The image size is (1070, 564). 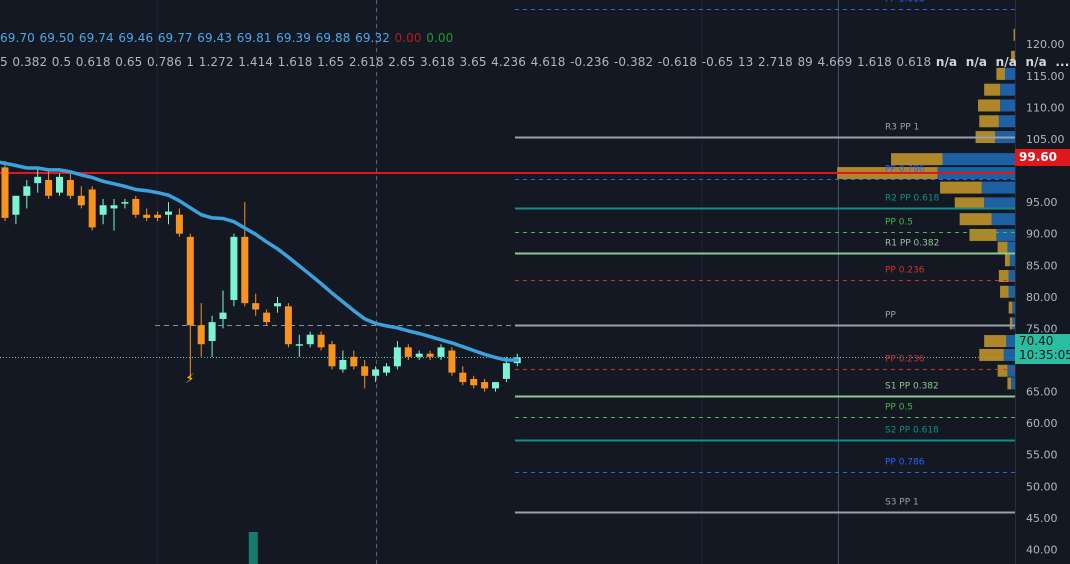 I want to click on indicator-value: 69.43, so click(x=215, y=38).